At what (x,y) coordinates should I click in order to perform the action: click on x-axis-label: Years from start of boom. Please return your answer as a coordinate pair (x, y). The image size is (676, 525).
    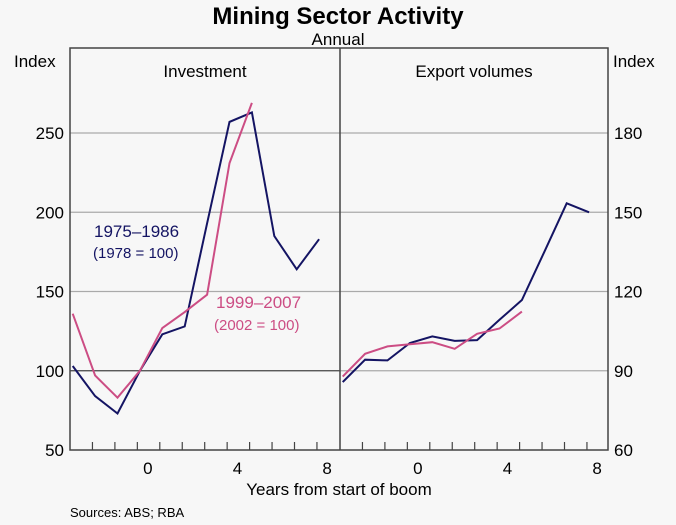
    Looking at the image, I should click on (339, 489).